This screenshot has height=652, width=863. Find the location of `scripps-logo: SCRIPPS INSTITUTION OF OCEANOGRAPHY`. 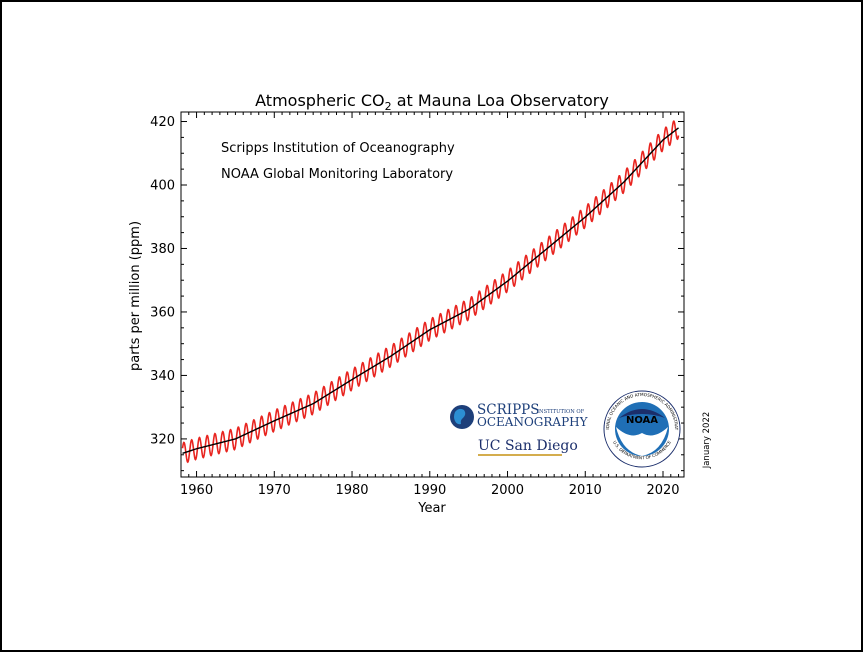

scripps-logo: SCRIPPS INSTITUTION OF OCEANOGRAPHY is located at coordinates (519, 415).